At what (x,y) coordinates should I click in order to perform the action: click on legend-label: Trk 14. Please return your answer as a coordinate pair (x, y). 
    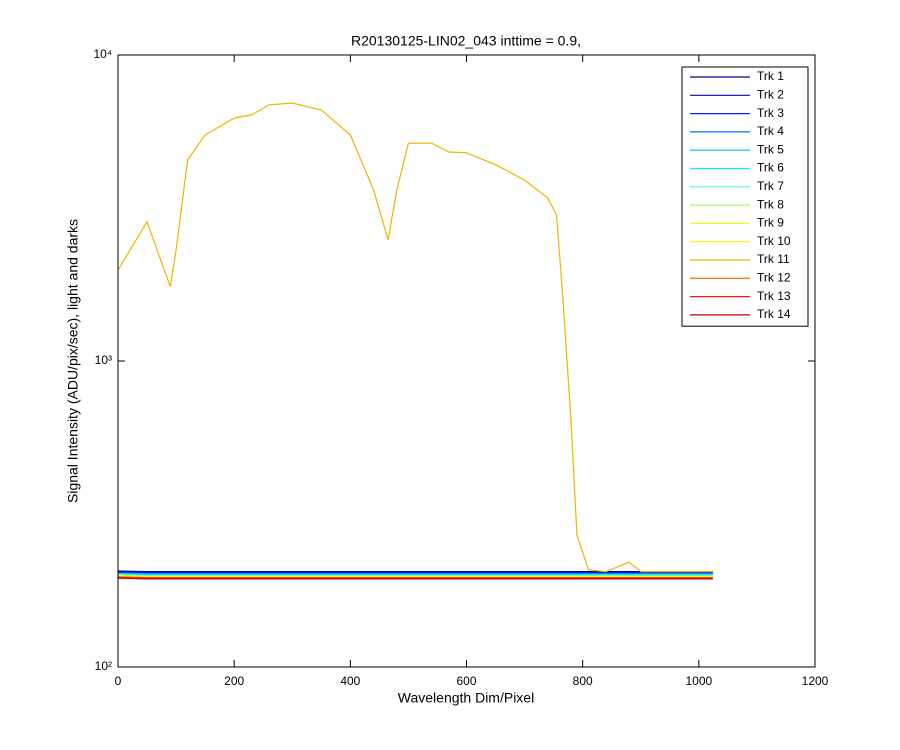
    Looking at the image, I should click on (774, 314).